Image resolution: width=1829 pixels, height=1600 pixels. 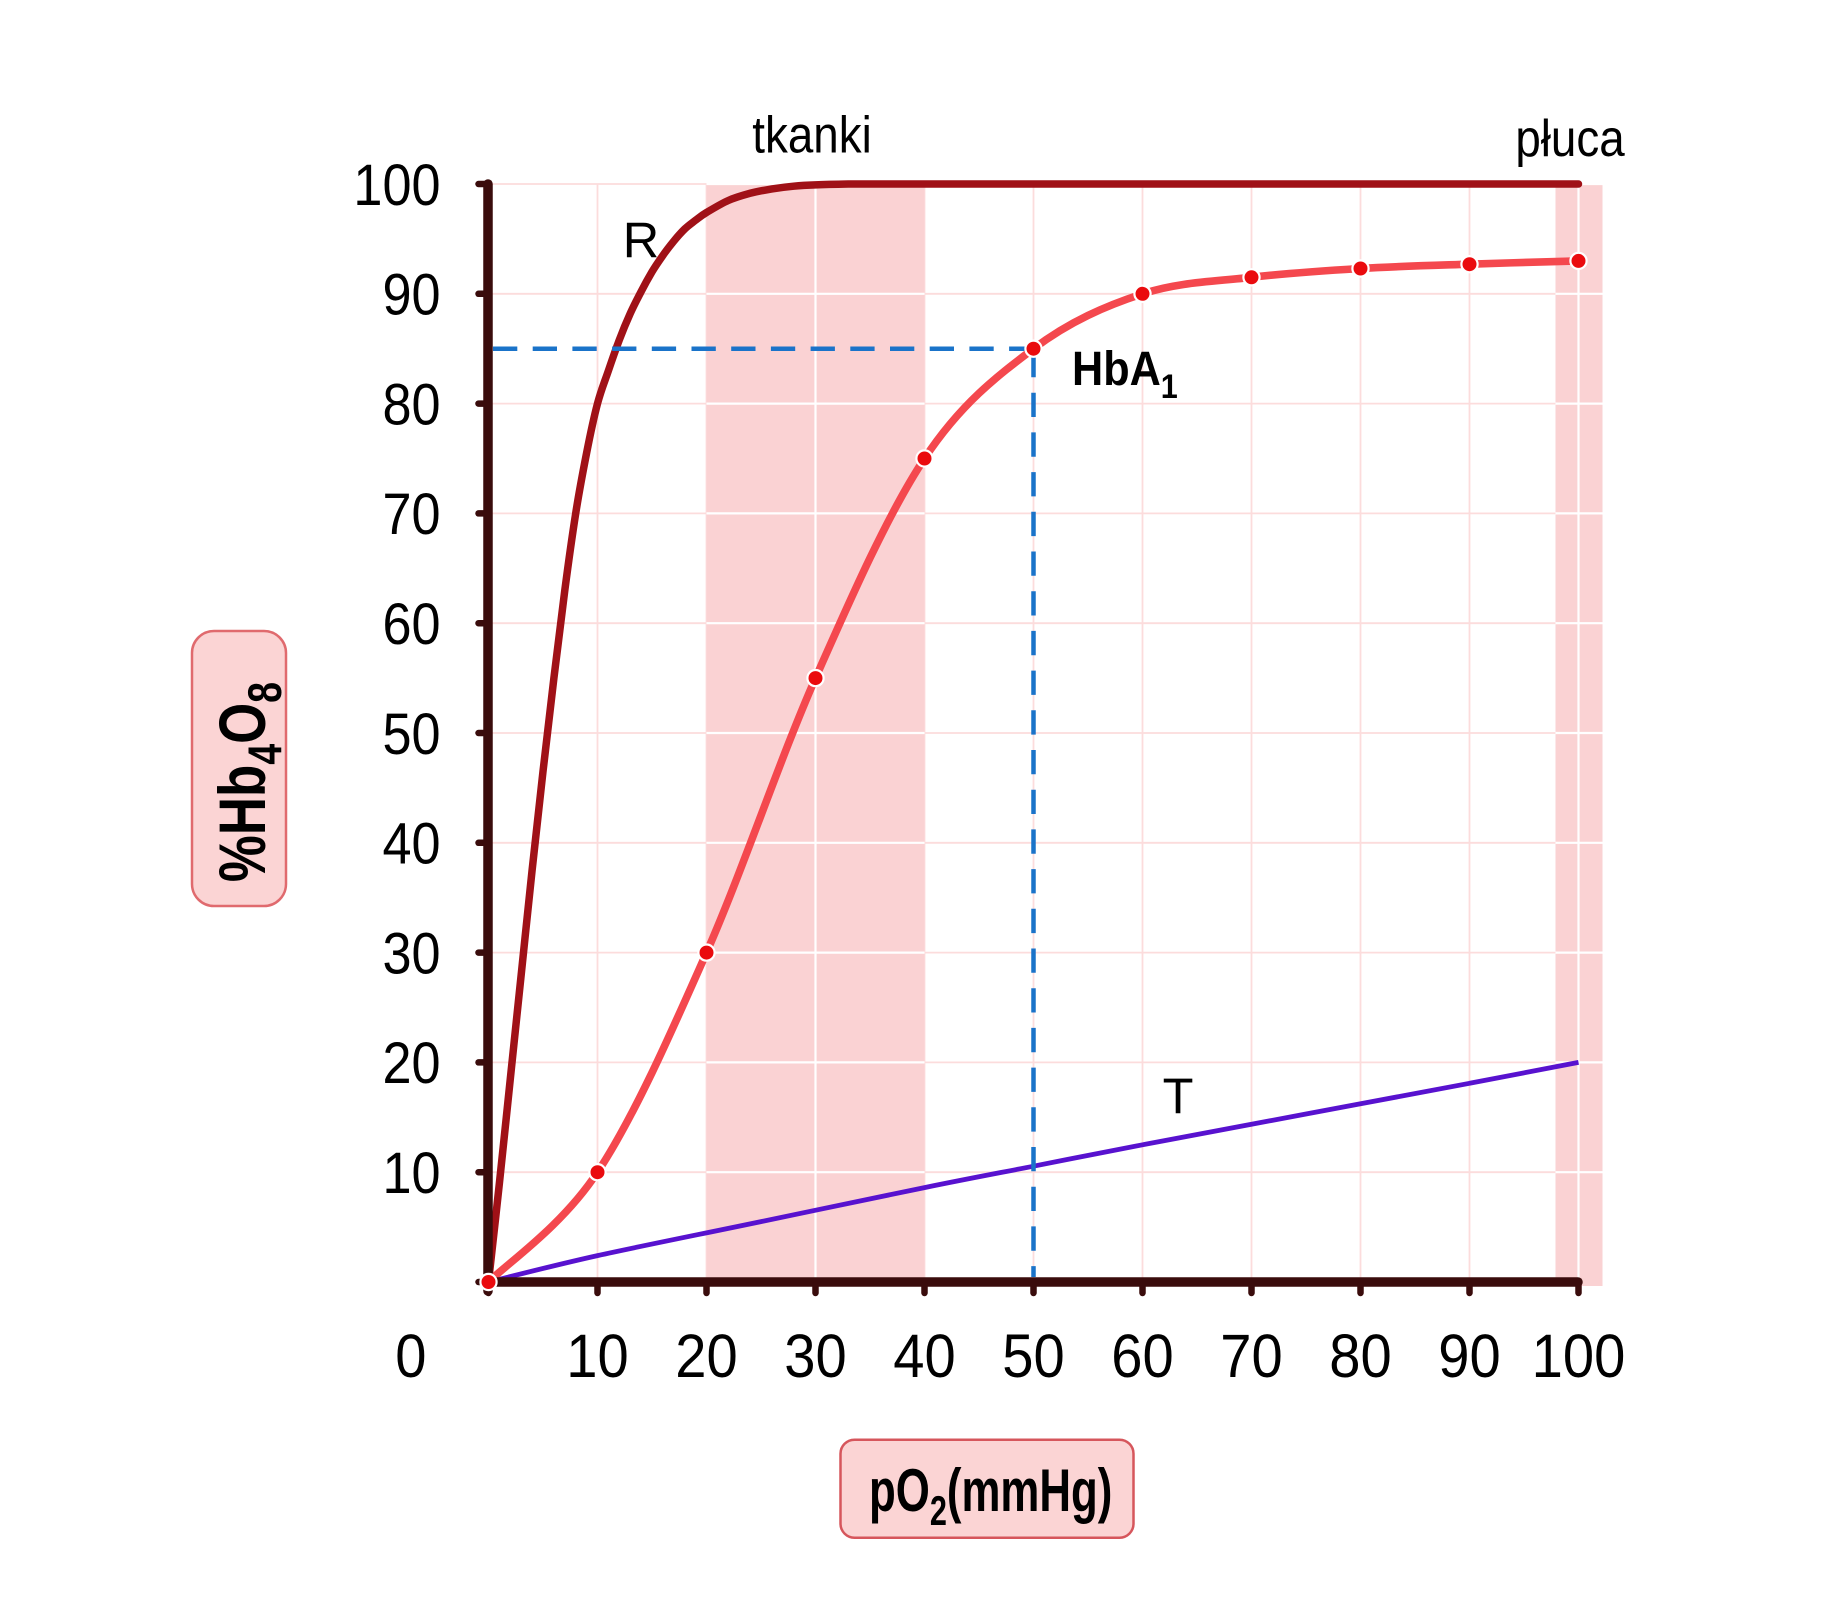 What do you see at coordinates (641, 240) in the screenshot?
I see `svg-text: R` at bounding box center [641, 240].